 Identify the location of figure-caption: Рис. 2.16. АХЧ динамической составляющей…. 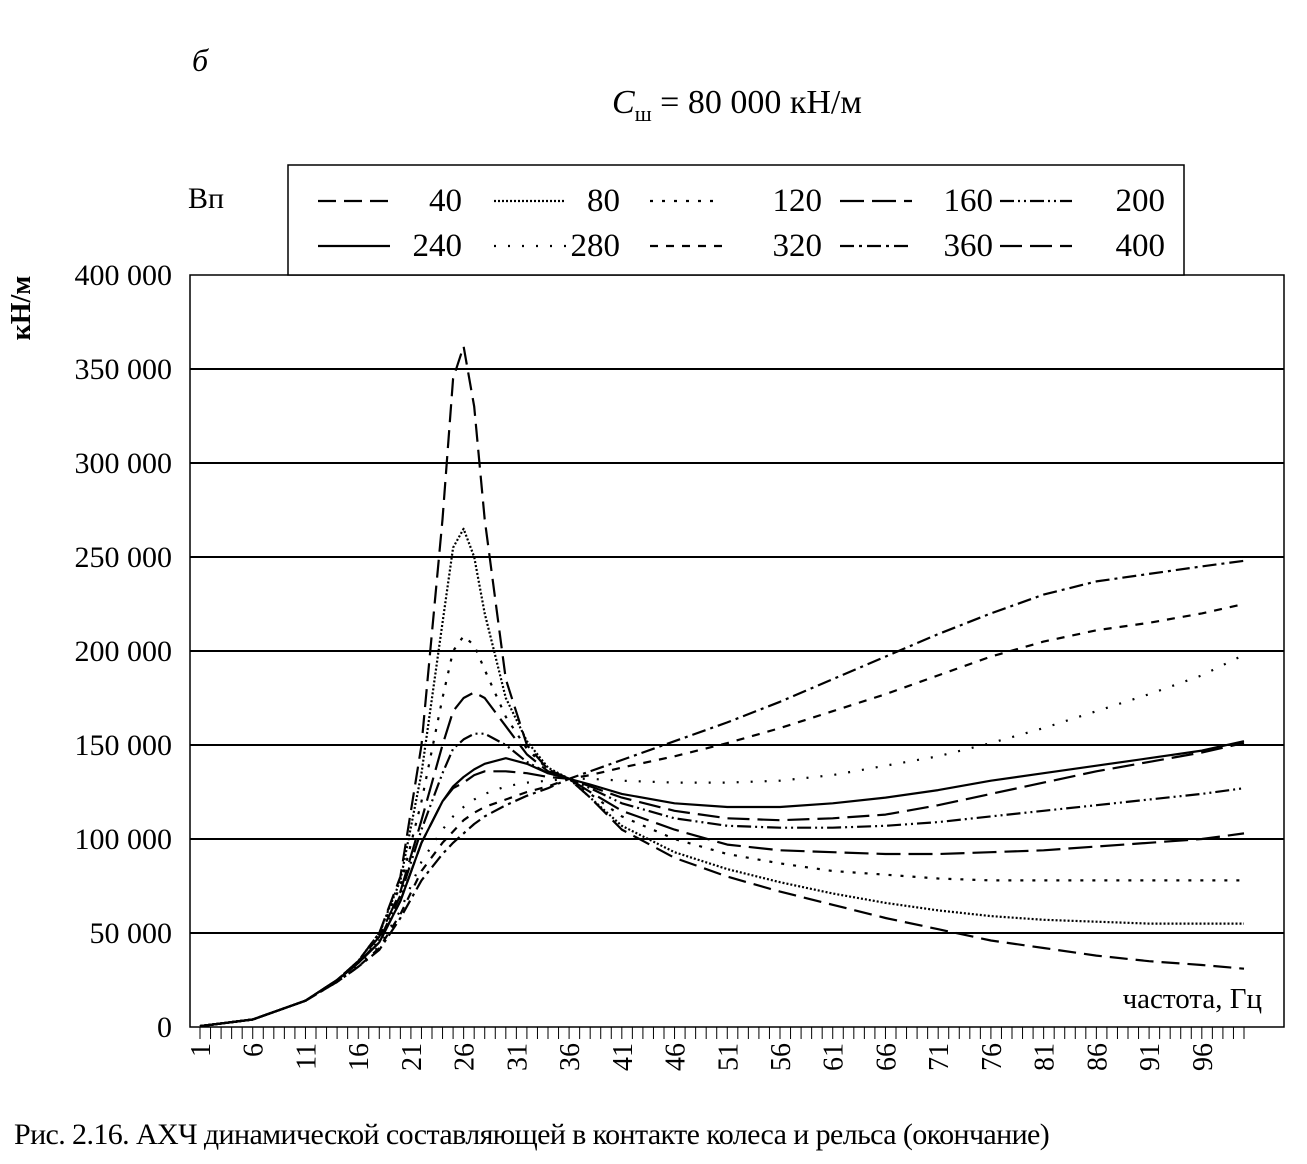
(532, 1134).